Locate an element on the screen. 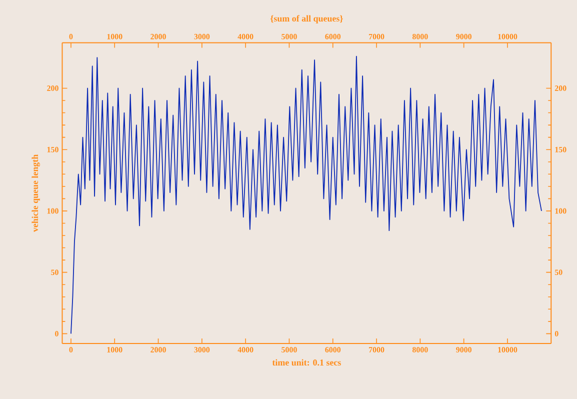 The image size is (577, 399). chart-title: {sum of all queues} is located at coordinates (306, 19).